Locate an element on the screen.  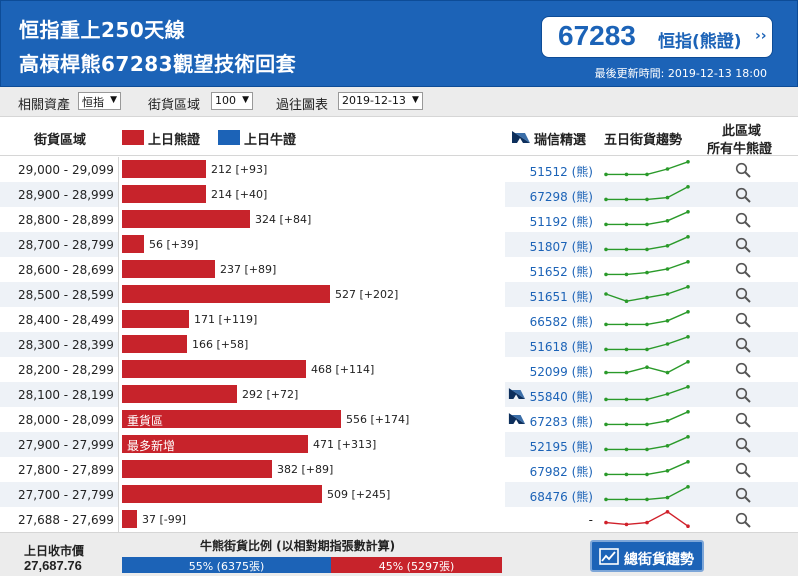
row-right-cells: 51807 (熊) is located at coordinates (651, 244).